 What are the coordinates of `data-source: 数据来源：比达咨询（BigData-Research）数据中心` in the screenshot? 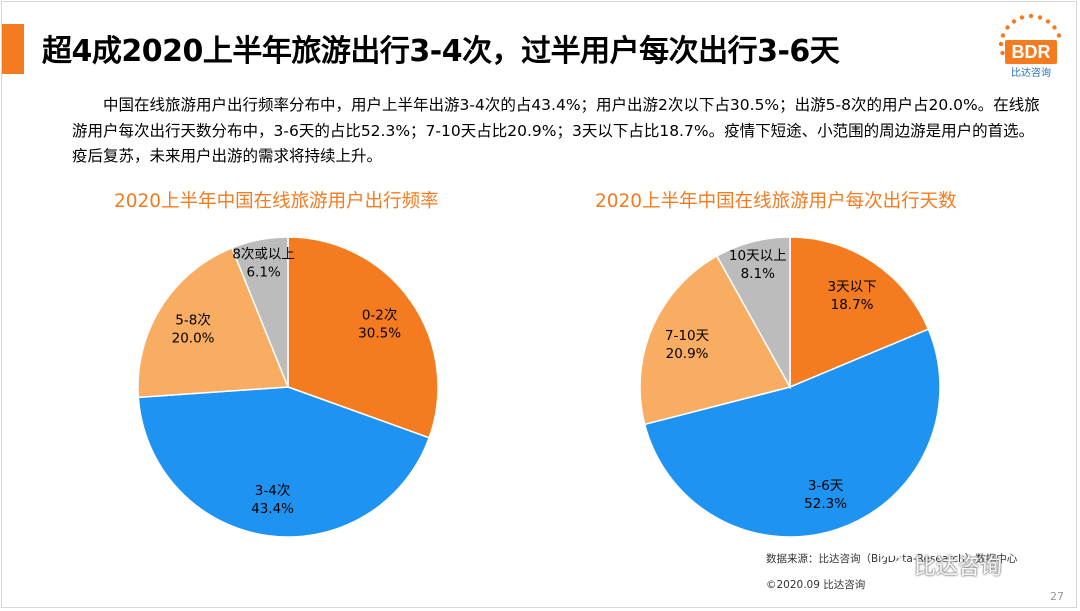 It's located at (892, 559).